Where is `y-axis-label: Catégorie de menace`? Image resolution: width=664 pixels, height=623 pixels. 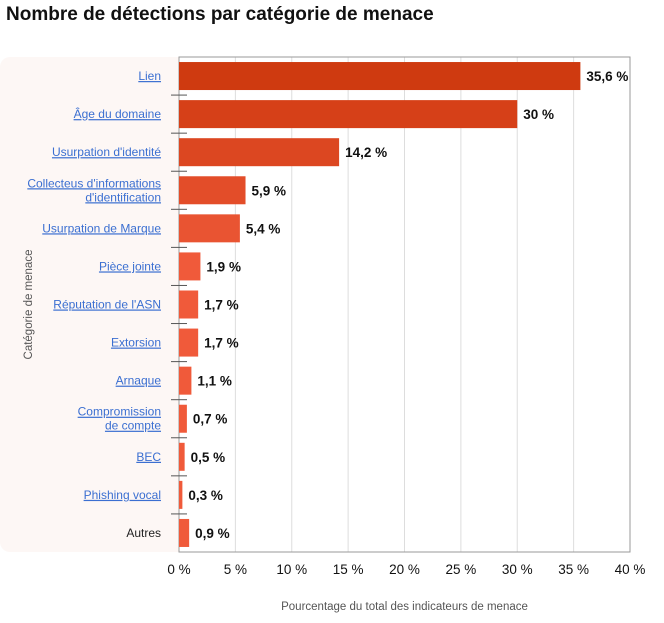
y-axis-label: Catégorie de menace is located at coordinates (29, 305).